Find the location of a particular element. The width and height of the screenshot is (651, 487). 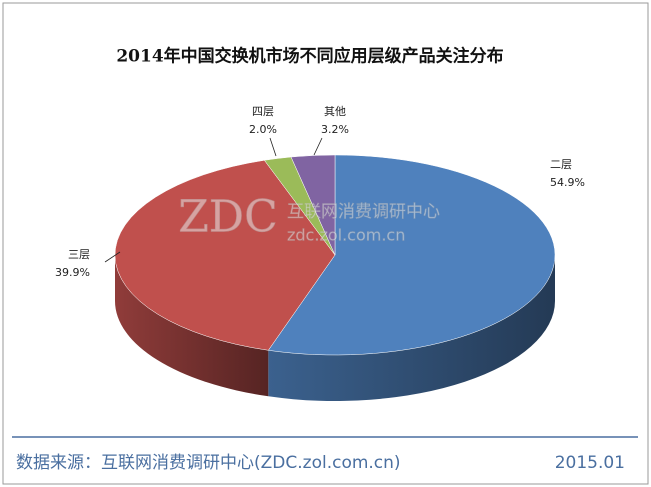

value-label: 3.2% is located at coordinates (335, 129).